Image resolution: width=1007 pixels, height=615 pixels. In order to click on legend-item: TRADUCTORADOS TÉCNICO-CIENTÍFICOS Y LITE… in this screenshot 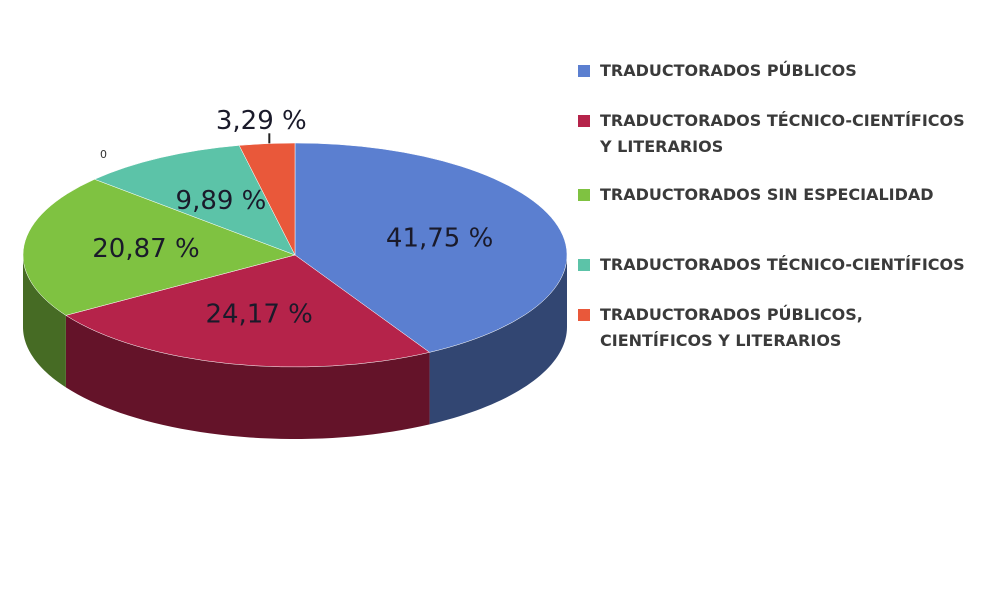, I will do `click(783, 134)`.